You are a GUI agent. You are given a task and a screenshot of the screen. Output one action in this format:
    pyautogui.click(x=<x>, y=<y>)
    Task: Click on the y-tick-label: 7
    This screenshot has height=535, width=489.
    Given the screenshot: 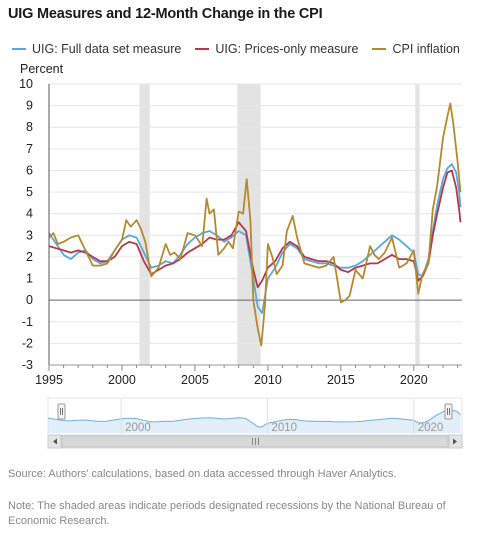 What is the action you would take?
    pyautogui.click(x=29, y=149)
    